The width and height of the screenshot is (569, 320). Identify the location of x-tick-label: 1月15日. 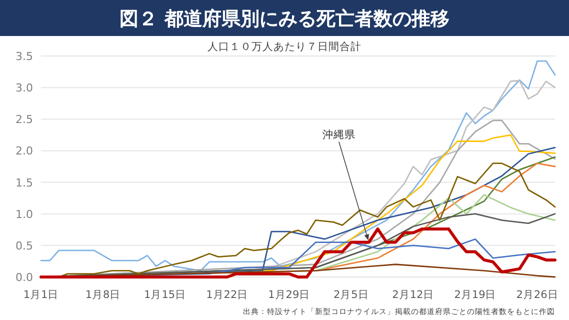
(165, 295).